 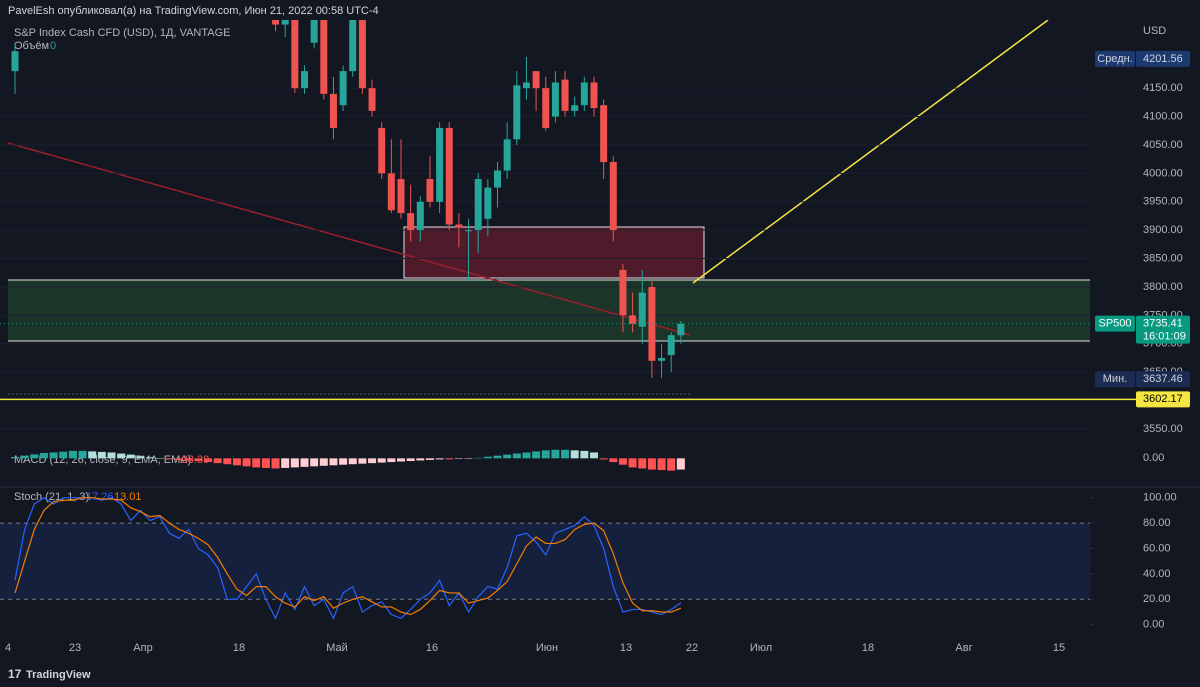 What do you see at coordinates (1157, 548) in the screenshot?
I see `y-tick-label: 60.00` at bounding box center [1157, 548].